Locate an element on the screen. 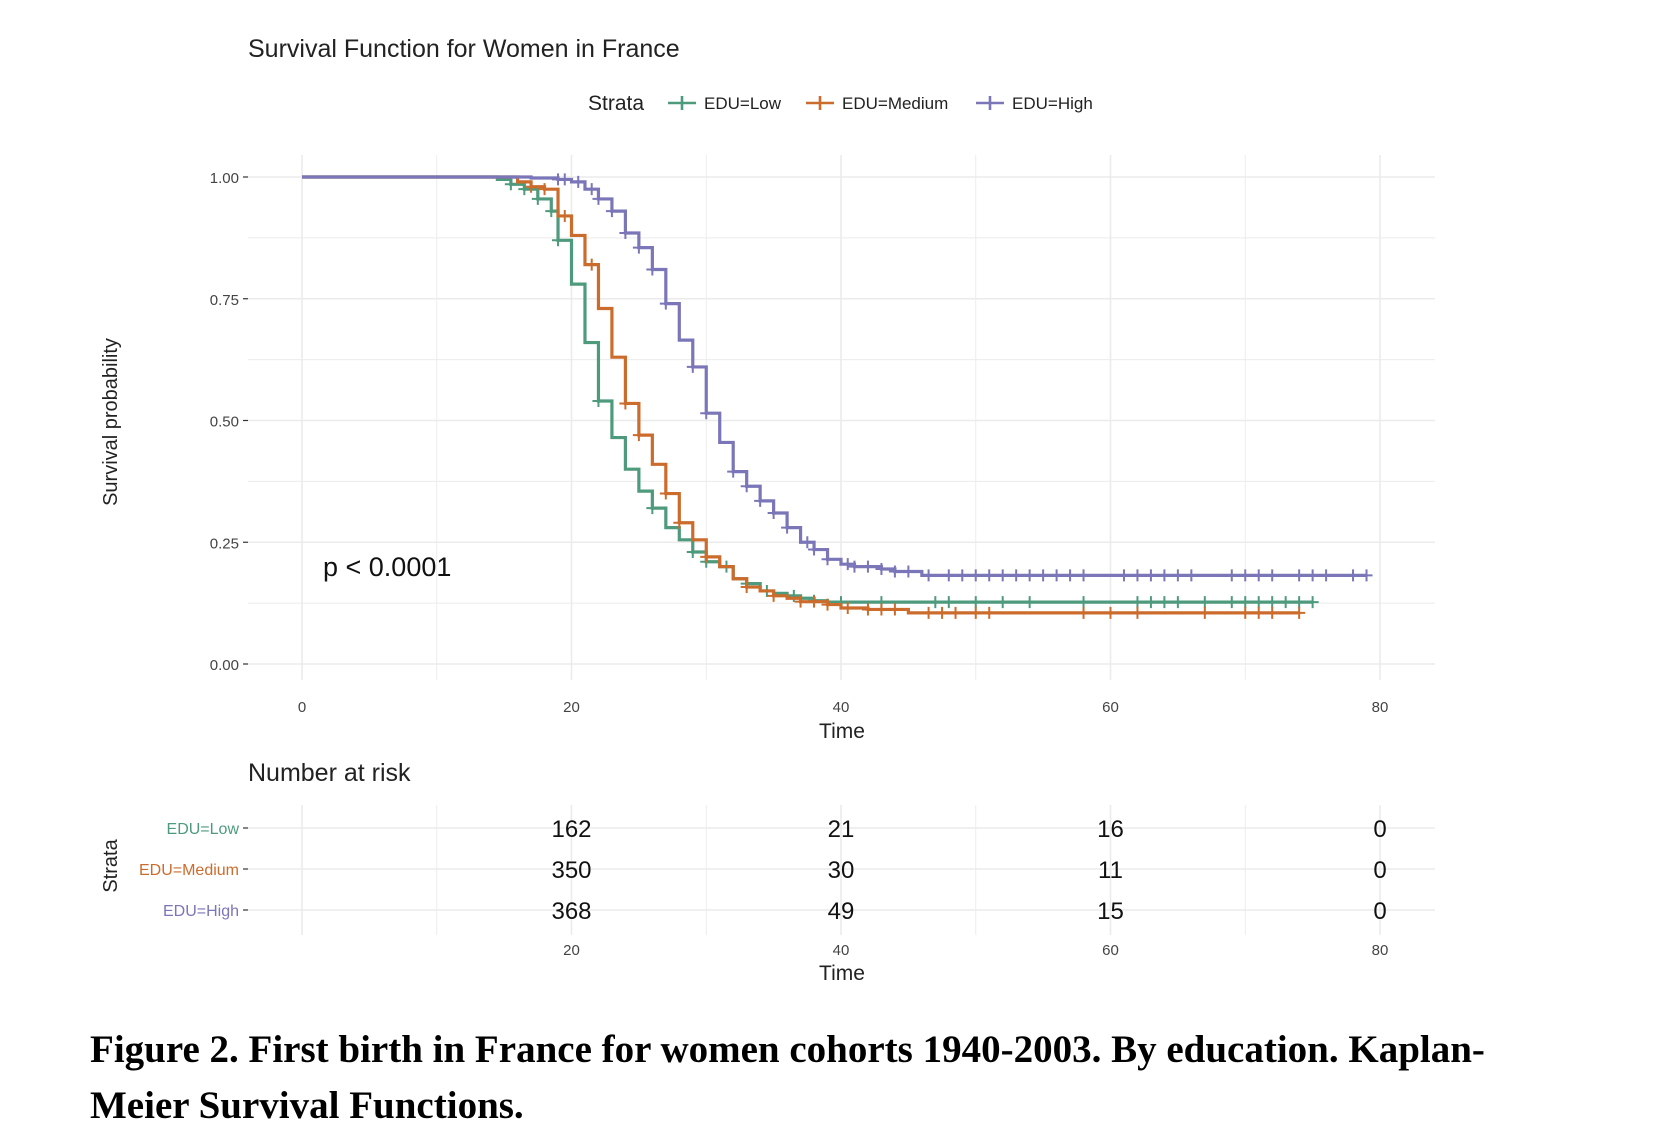  risk-row-label: EDU=High is located at coordinates (201, 911).